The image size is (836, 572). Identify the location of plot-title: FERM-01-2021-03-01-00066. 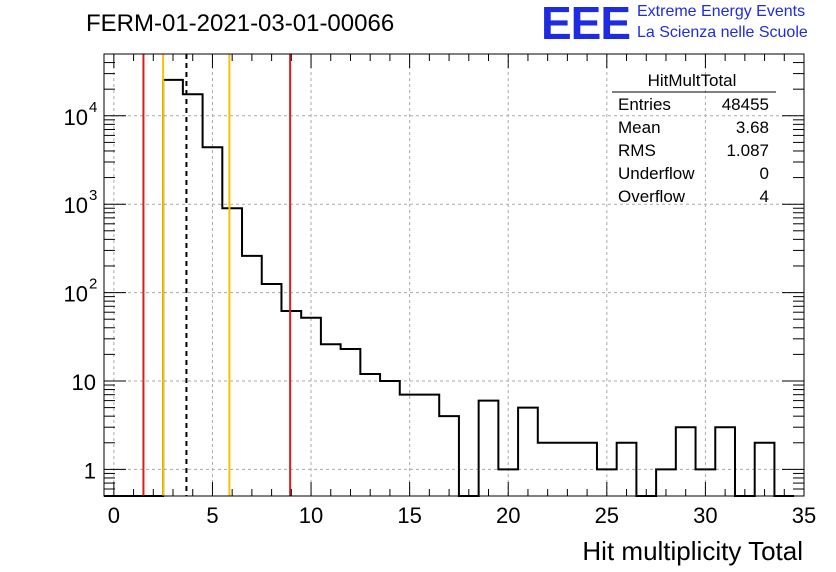
(240, 23).